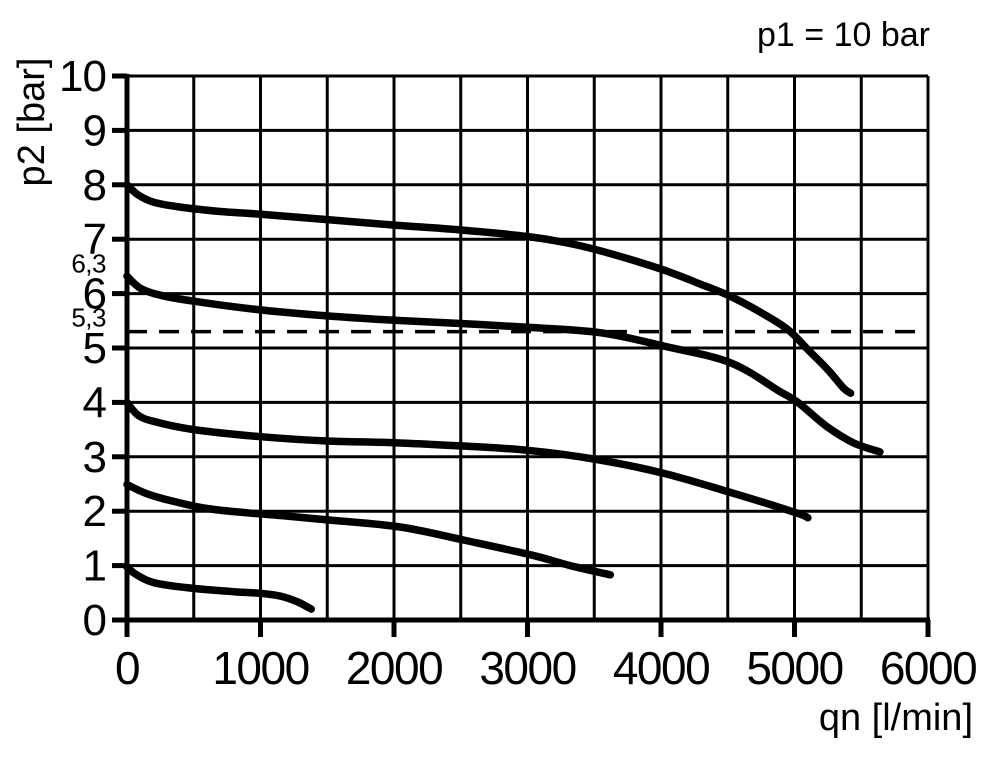  Describe the element at coordinates (467, 460) in the screenshot. I see `curve-set-4-bar` at that location.